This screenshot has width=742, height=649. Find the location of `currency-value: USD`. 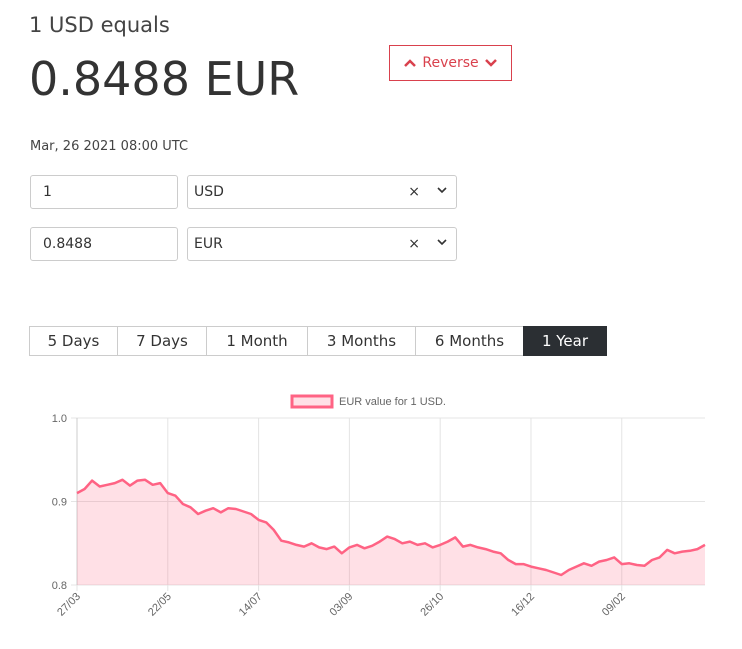

currency-value: USD is located at coordinates (209, 192).